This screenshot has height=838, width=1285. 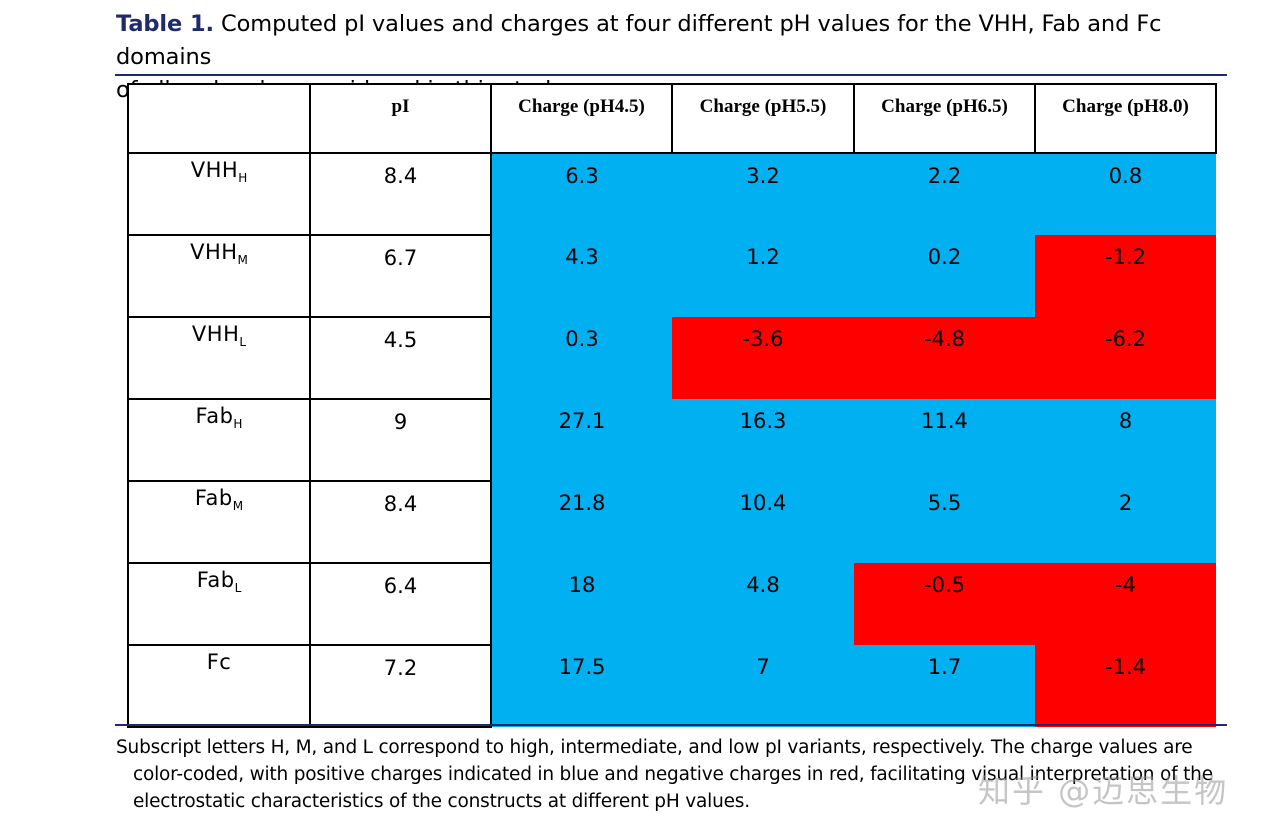 What do you see at coordinates (944, 194) in the screenshot?
I see `charge-cell: 2.2` at bounding box center [944, 194].